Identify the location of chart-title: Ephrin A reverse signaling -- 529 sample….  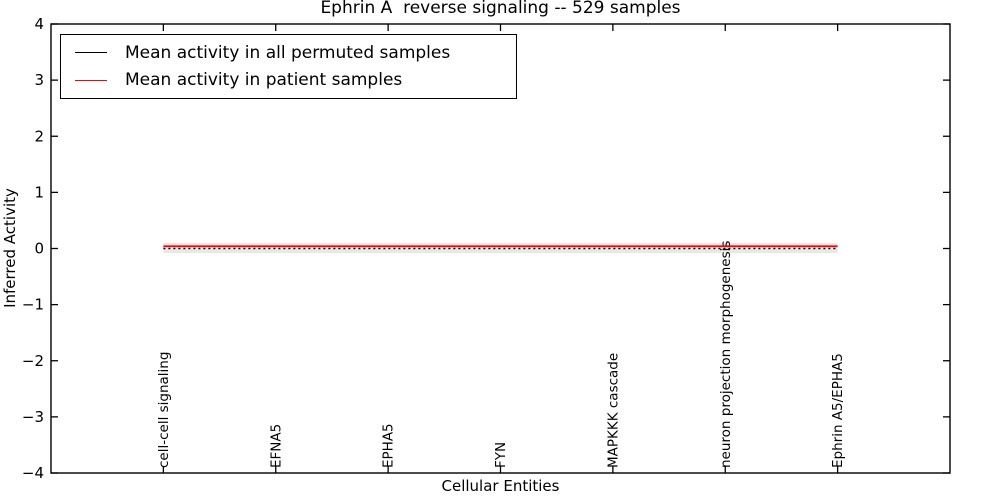
(500, 9).